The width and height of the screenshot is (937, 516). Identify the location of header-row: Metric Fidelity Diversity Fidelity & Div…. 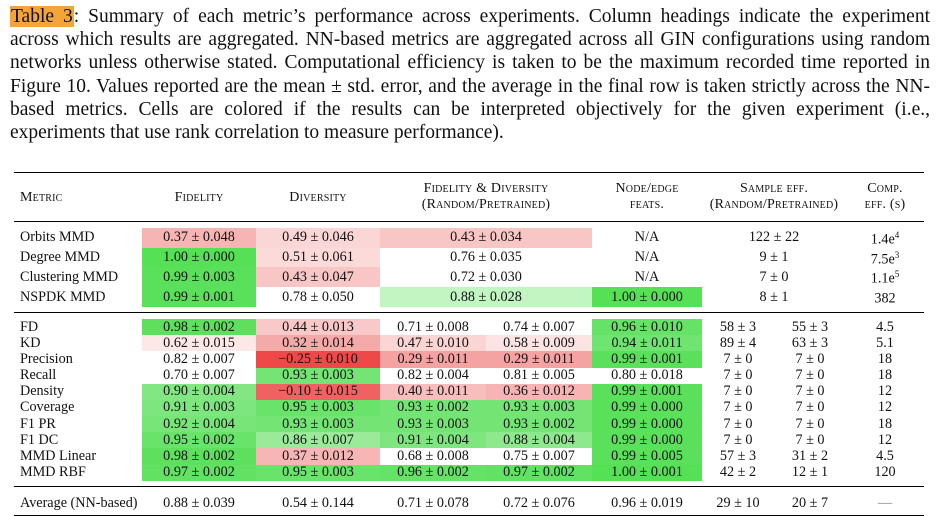
(469, 197).